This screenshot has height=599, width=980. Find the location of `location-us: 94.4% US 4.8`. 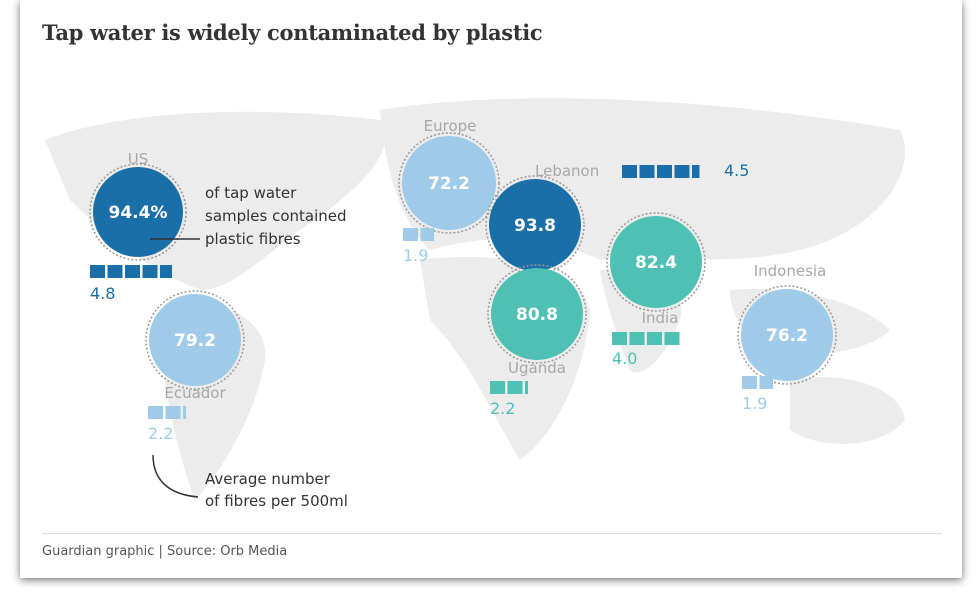

location-us: 94.4% US 4.8 is located at coordinates (138, 226).